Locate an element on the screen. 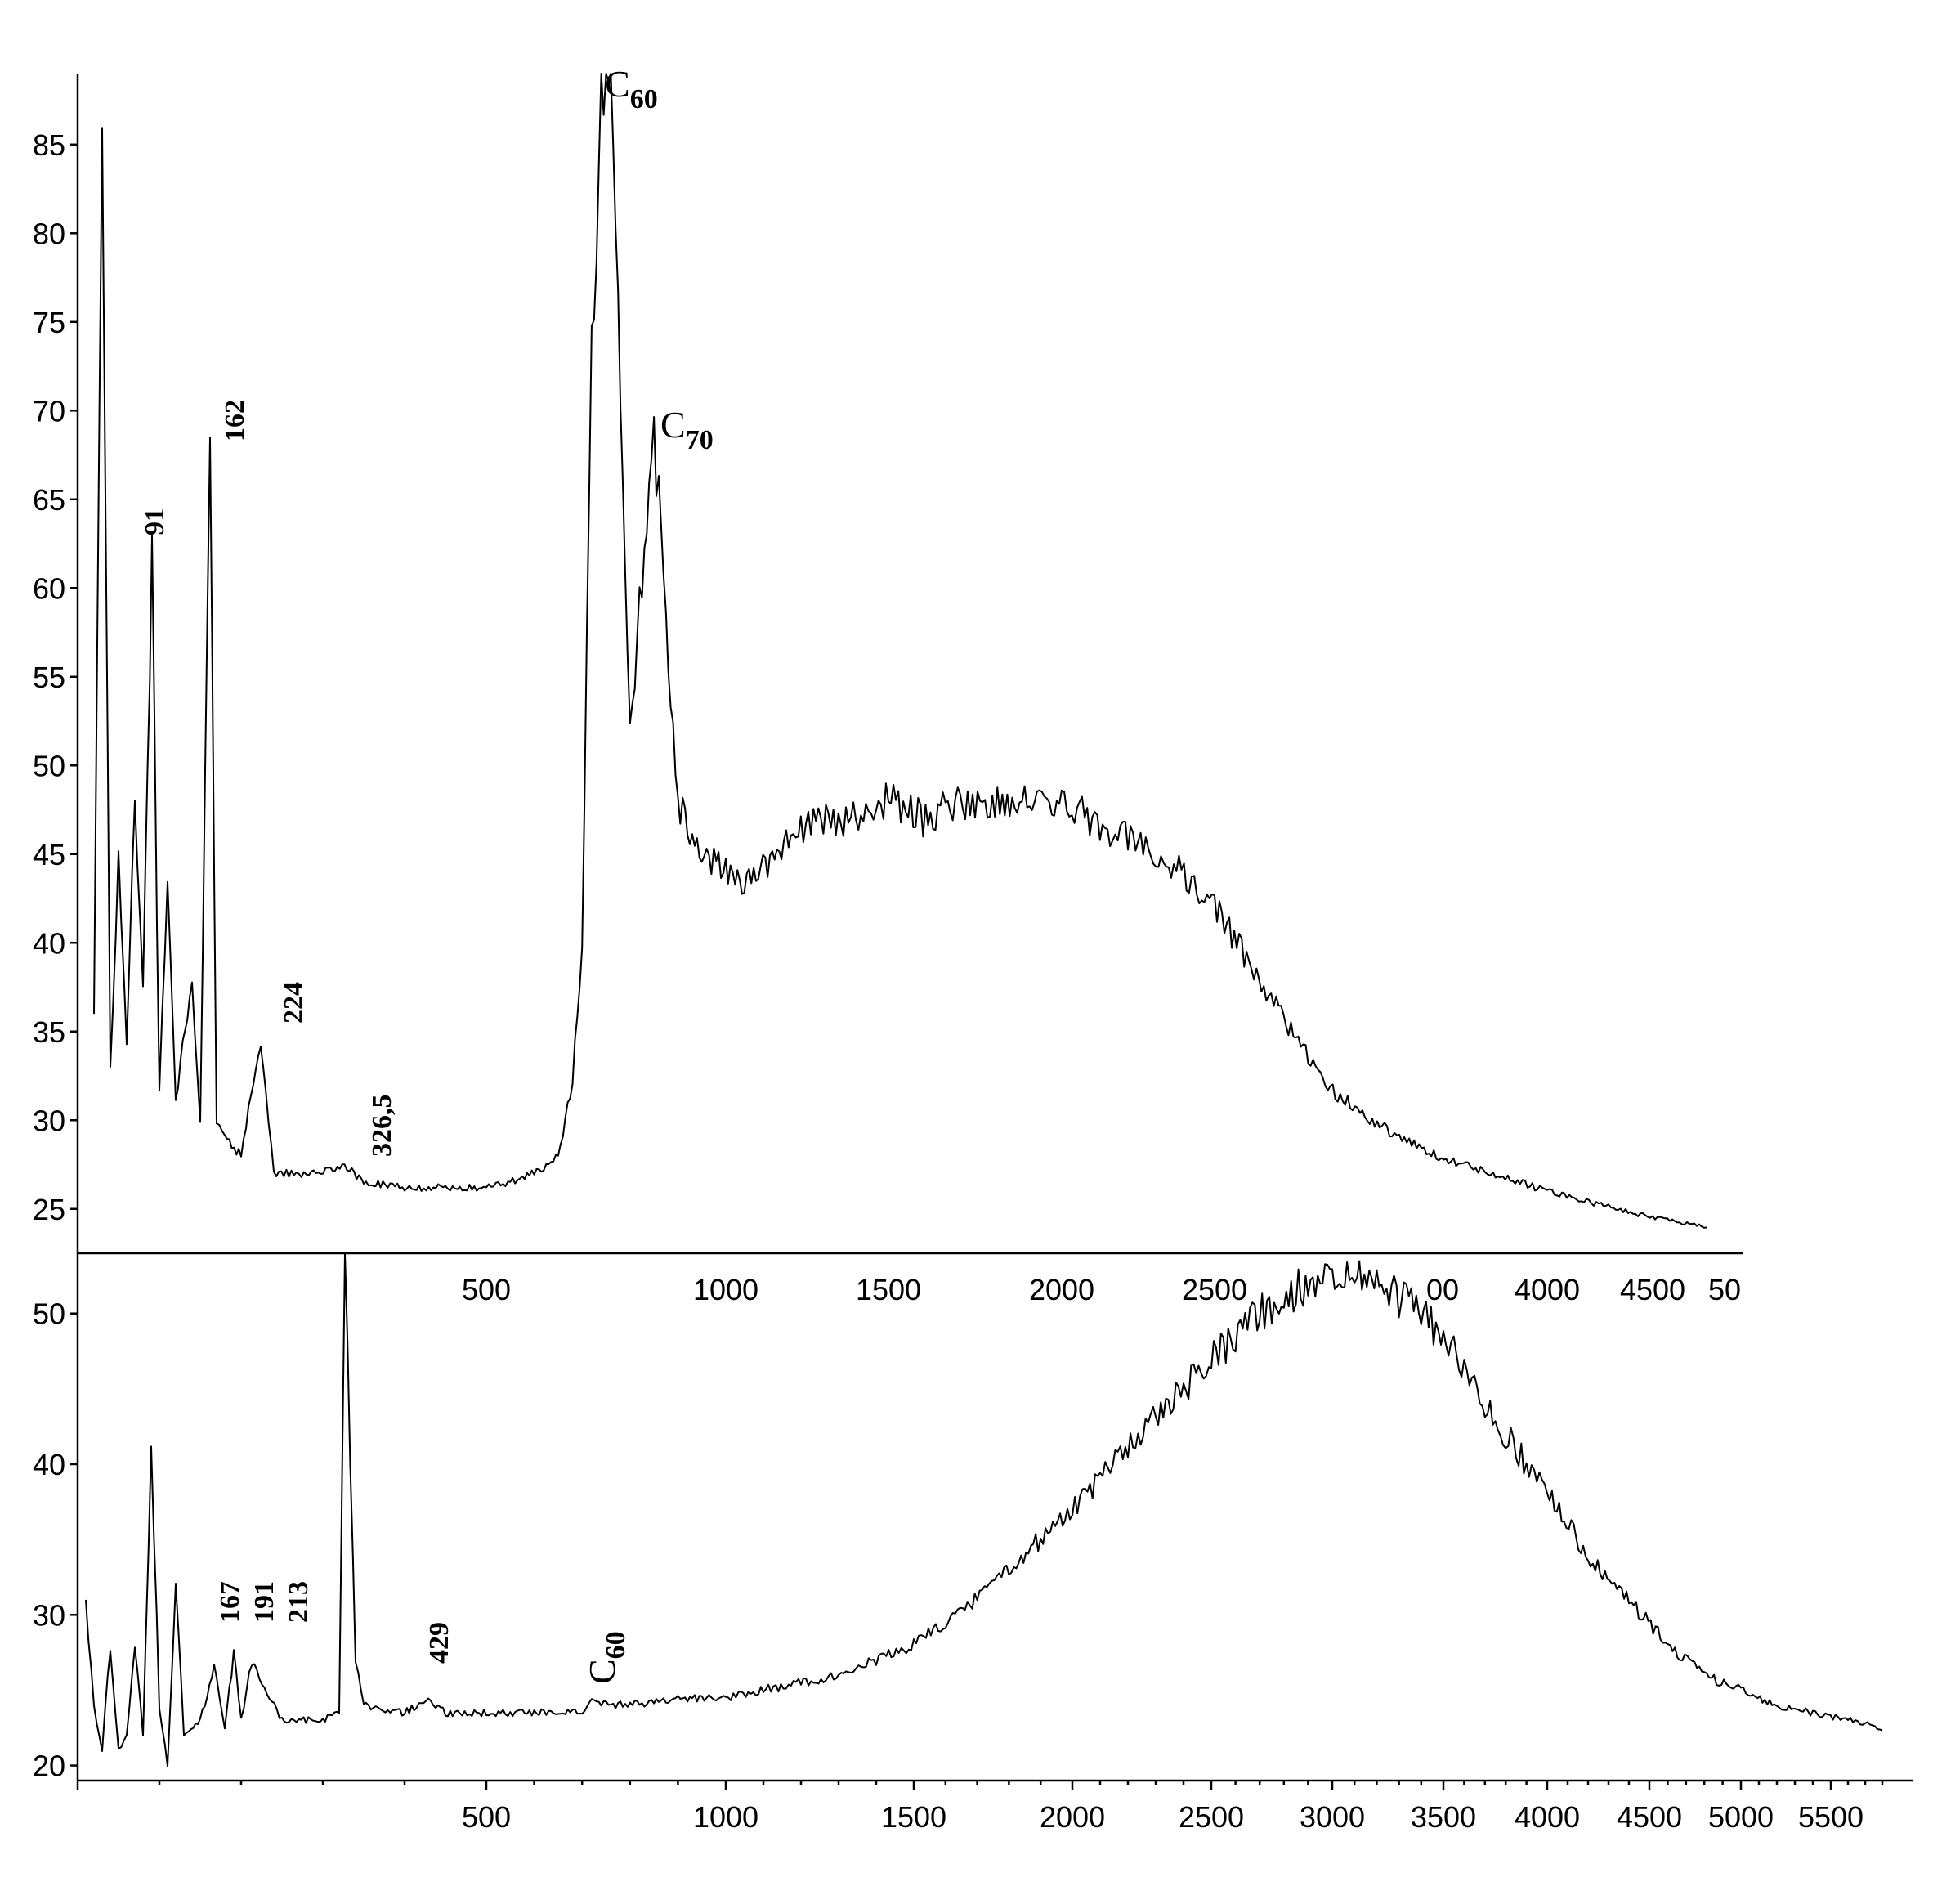 Image resolution: width=1933 pixels, height=1904 pixels. bottom-x-tick-label: 2000 is located at coordinates (1072, 1817).